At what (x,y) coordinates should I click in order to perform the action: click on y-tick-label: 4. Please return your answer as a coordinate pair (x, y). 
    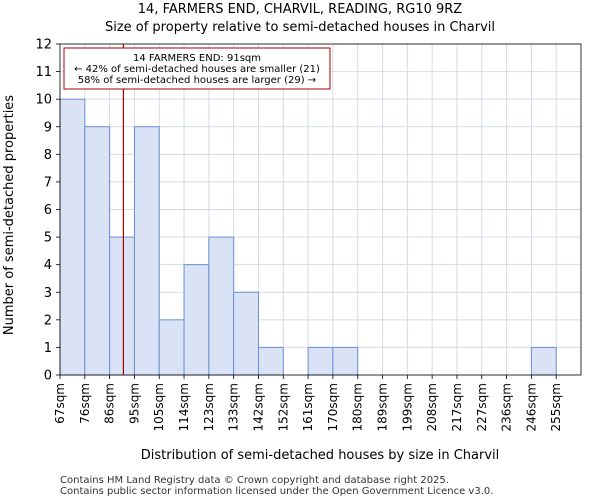
    Looking at the image, I should click on (48, 265).